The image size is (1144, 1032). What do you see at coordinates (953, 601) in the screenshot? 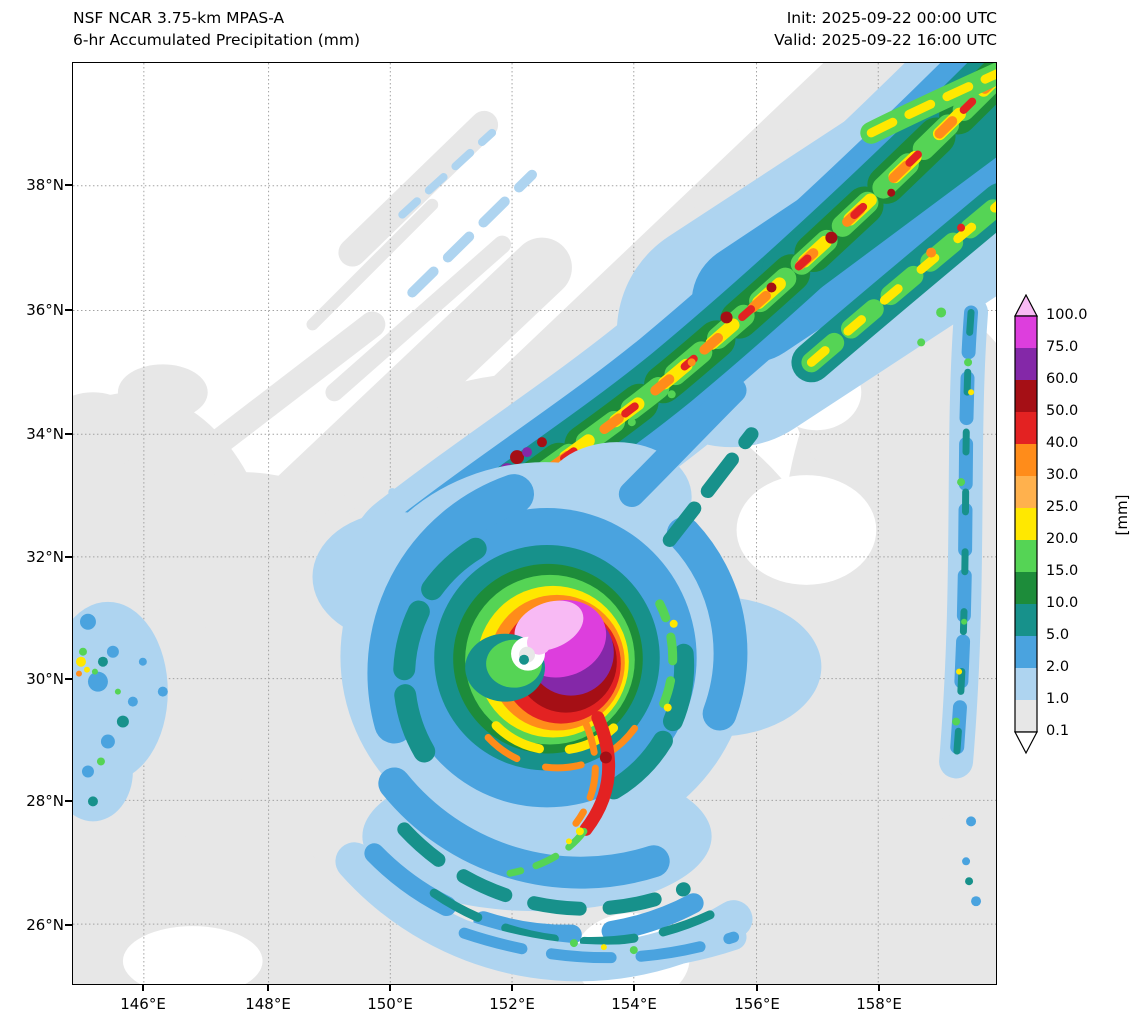
I see `right-edge-streaks` at bounding box center [953, 601].